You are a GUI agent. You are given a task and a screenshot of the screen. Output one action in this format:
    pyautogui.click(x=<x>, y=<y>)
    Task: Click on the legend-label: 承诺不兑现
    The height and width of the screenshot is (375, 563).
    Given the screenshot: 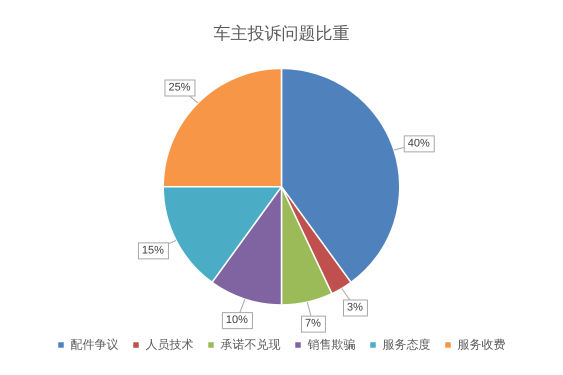 What is the action you would take?
    pyautogui.click(x=250, y=344)
    